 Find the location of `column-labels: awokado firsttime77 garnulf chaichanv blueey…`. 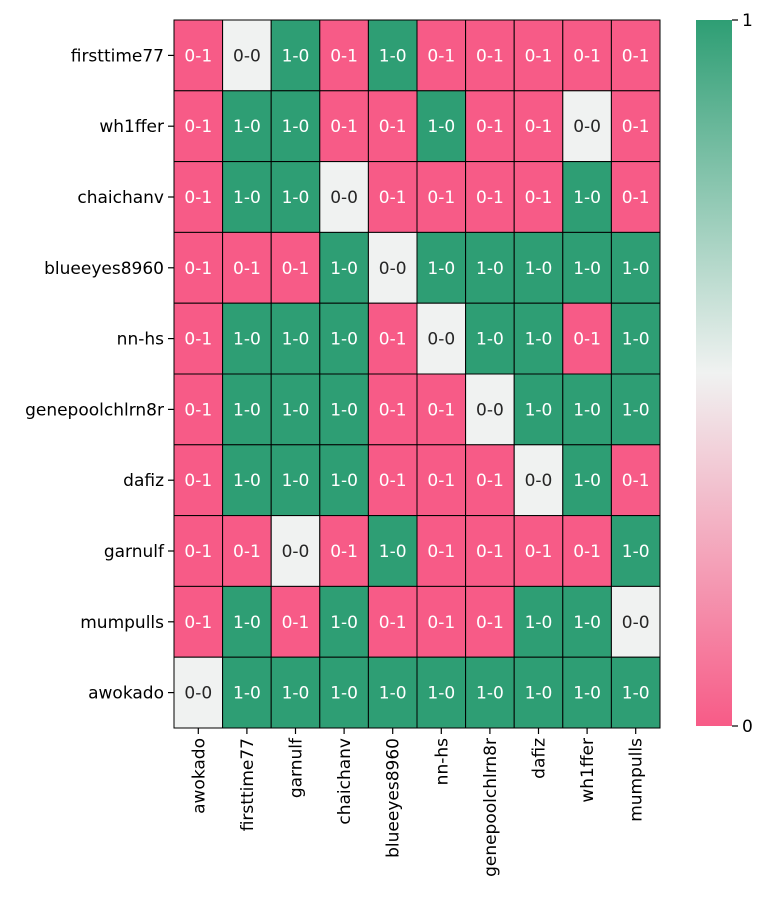

column-labels: awokado firsttime77 garnulf chaichanv blueey… is located at coordinates (418, 803).